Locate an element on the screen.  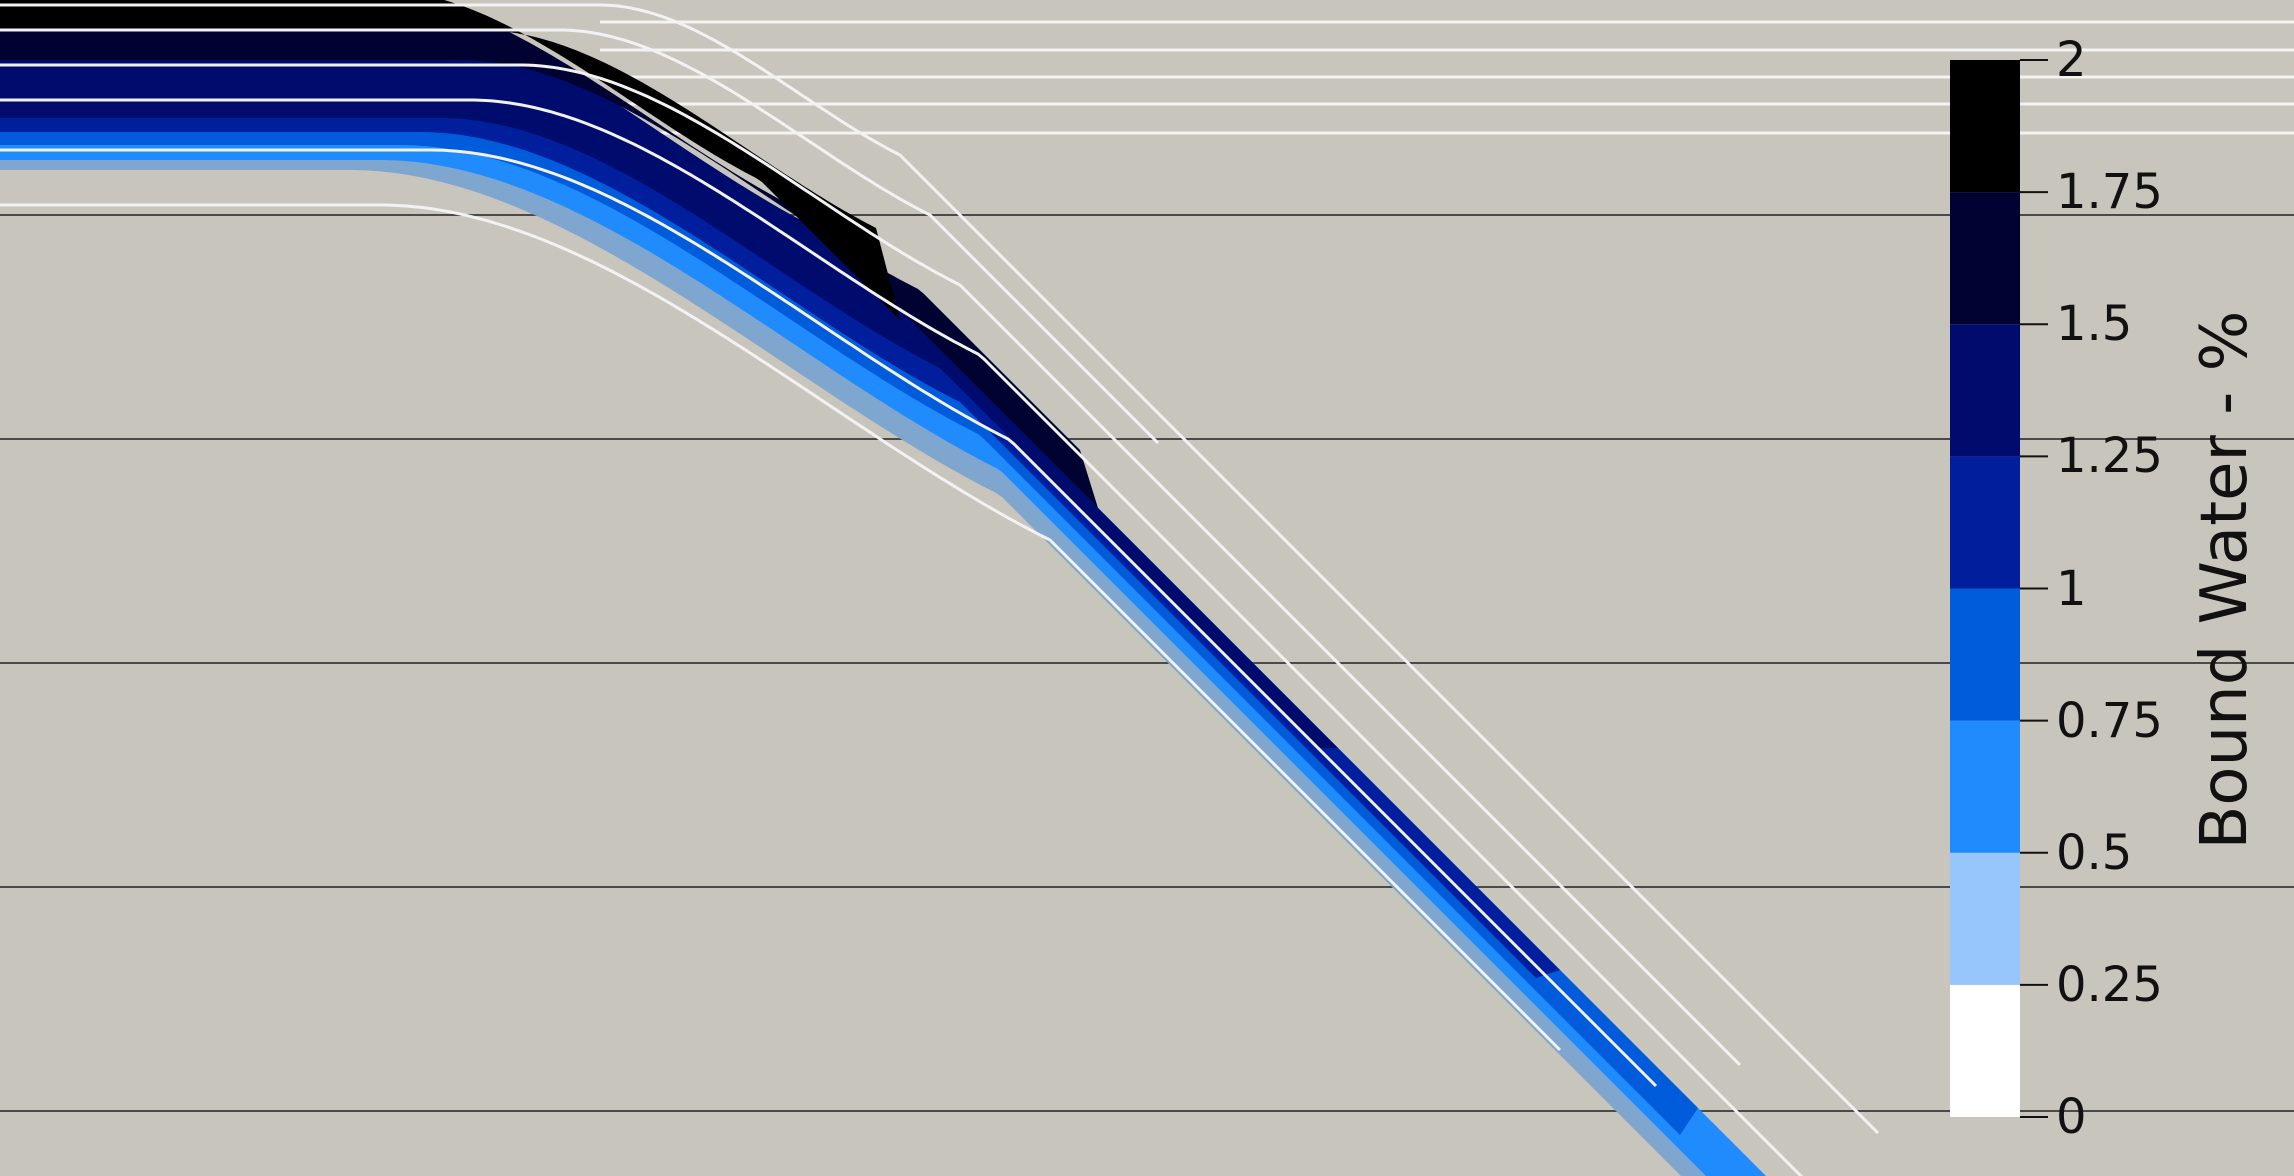
colorbar-tick-label: 1.75 is located at coordinates (2109, 192).